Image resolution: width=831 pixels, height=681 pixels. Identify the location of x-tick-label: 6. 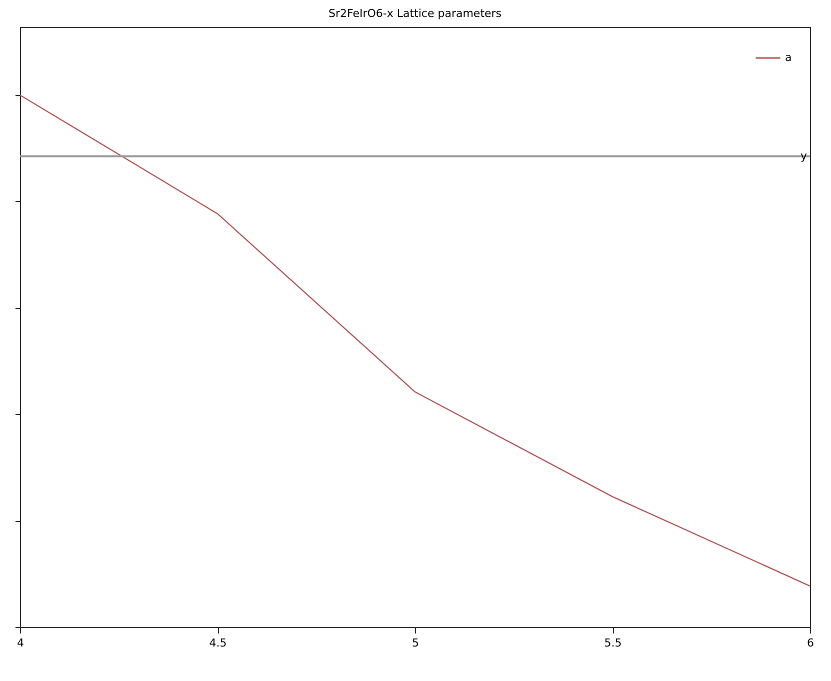
(810, 643).